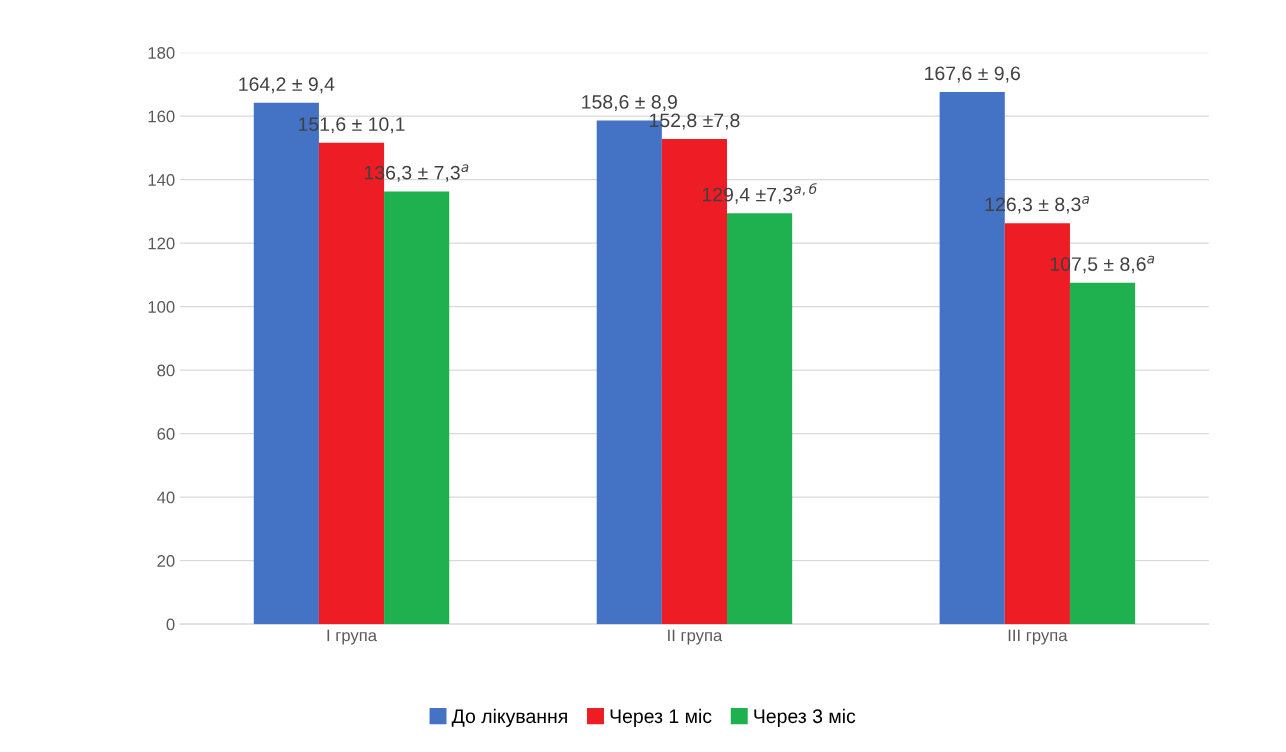 The width and height of the screenshot is (1286, 752). What do you see at coordinates (161, 53) in the screenshot?
I see `y-tick-label: 180` at bounding box center [161, 53].